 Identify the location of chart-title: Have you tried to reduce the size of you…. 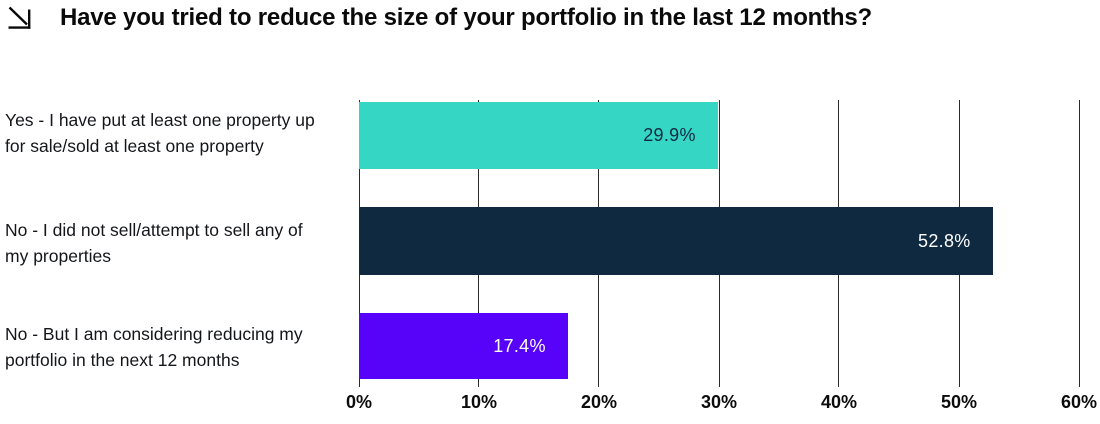
(466, 17).